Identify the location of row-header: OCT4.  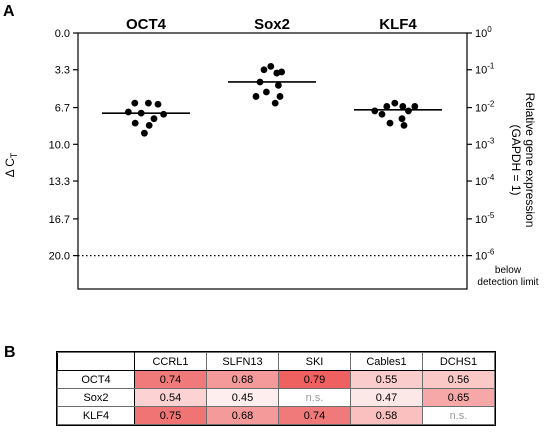
(96, 379).